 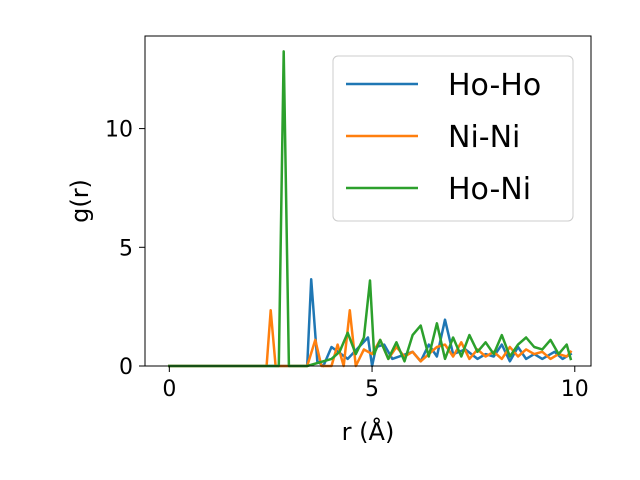 I want to click on legend-entries: Ho-Ho Ni-Ni Ho-Ni, so click(x=443, y=137).